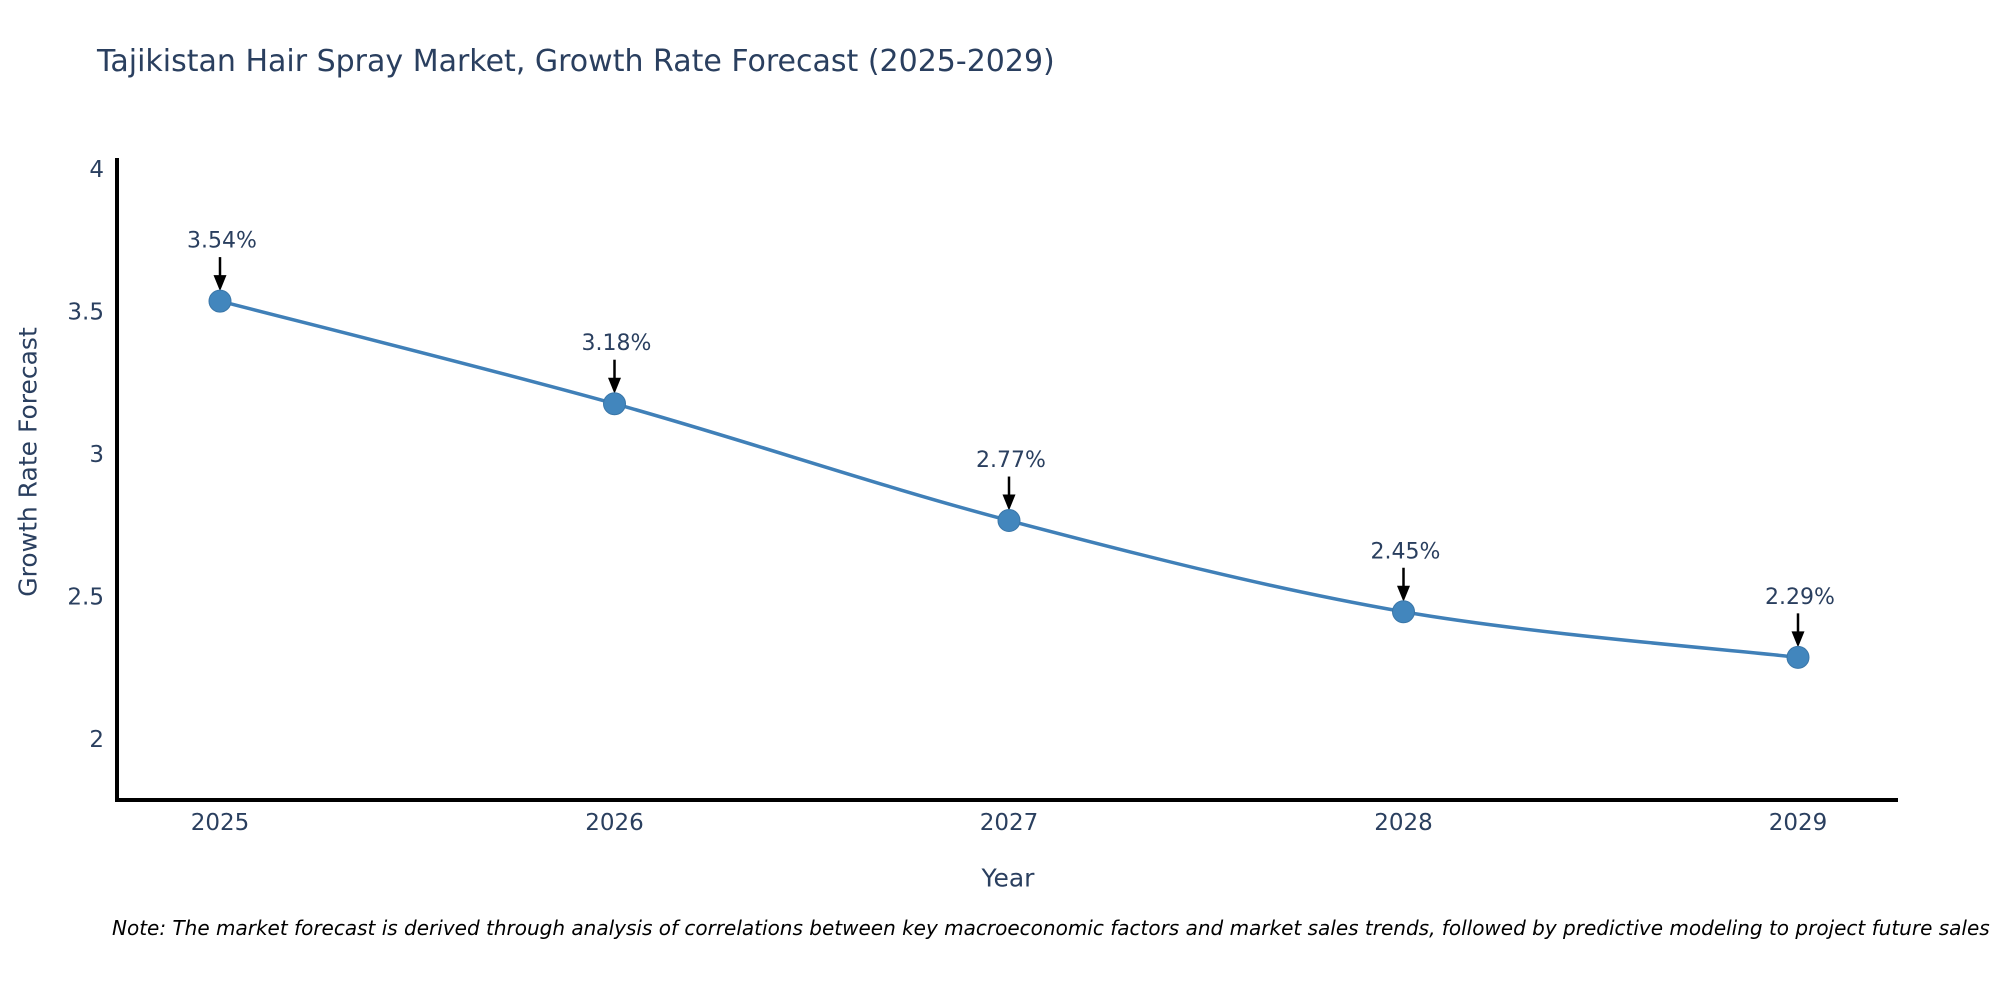 The height and width of the screenshot is (1000, 2000). What do you see at coordinates (1008, 878) in the screenshot?
I see `x-axis-title: Year` at bounding box center [1008, 878].